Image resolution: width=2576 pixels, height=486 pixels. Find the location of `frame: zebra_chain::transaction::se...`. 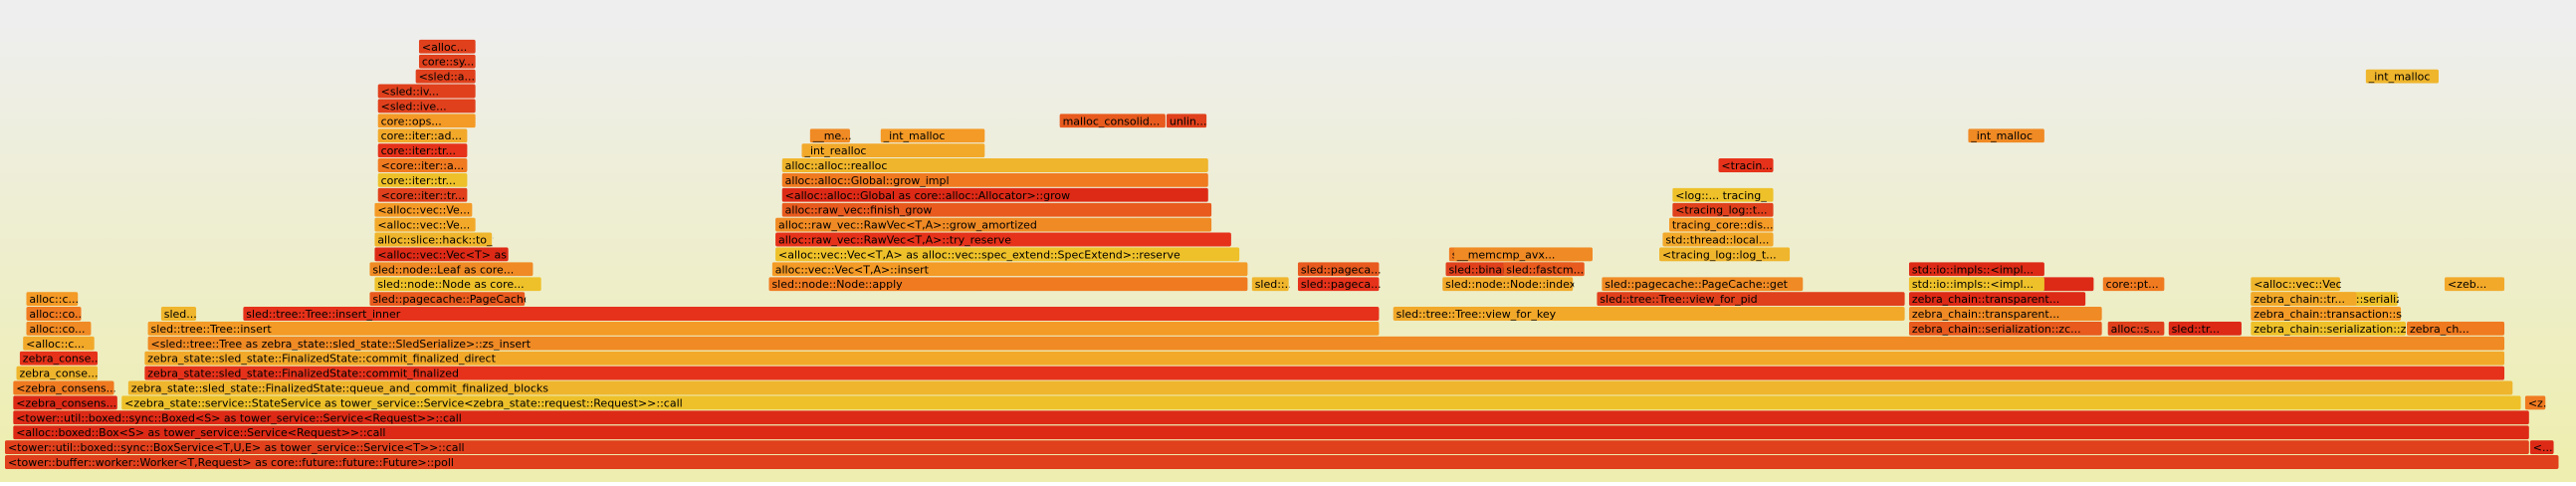

frame: zebra_chain::transaction::se... is located at coordinates (2335, 314).